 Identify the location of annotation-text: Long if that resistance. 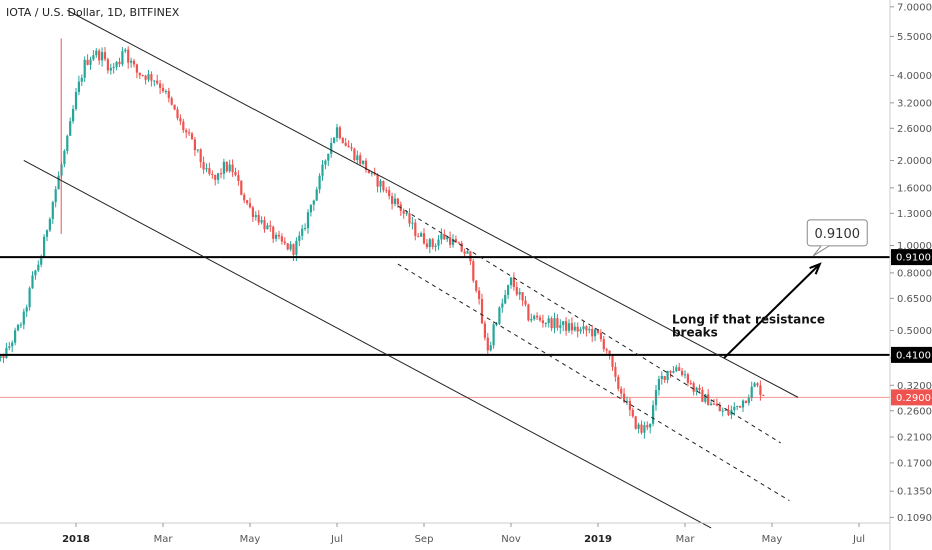
(748, 319).